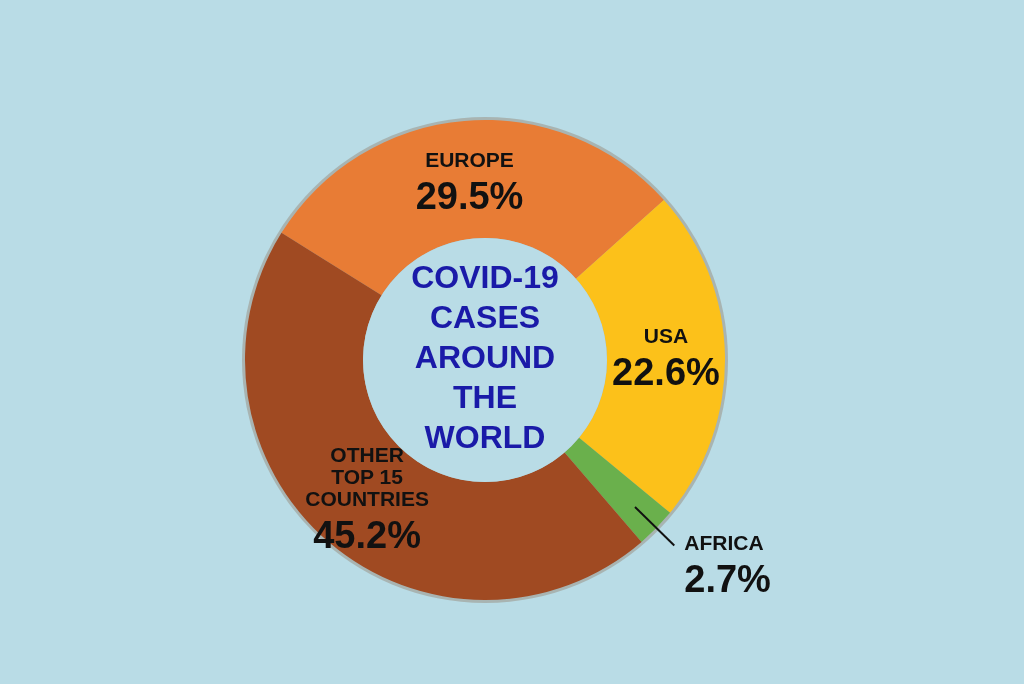 This screenshot has height=684, width=1024. What do you see at coordinates (727, 579) in the screenshot?
I see `data-label: 2.7%` at bounding box center [727, 579].